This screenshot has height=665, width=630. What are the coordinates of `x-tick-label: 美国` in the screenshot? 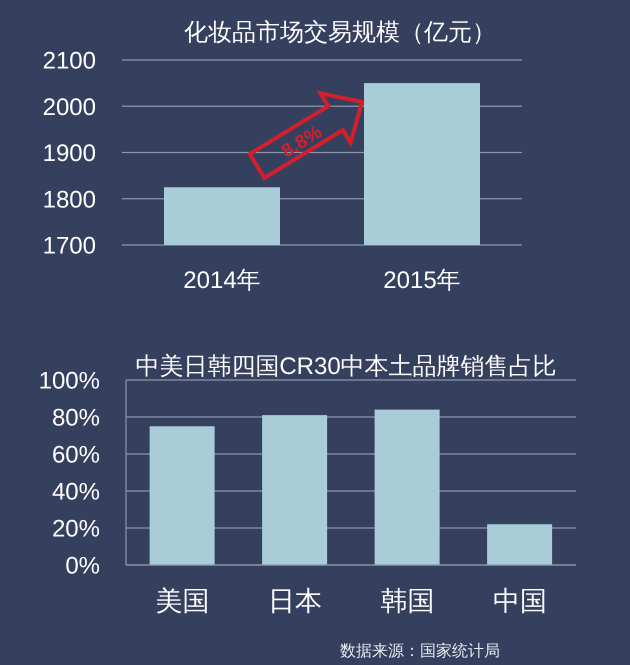 It's located at (182, 601).